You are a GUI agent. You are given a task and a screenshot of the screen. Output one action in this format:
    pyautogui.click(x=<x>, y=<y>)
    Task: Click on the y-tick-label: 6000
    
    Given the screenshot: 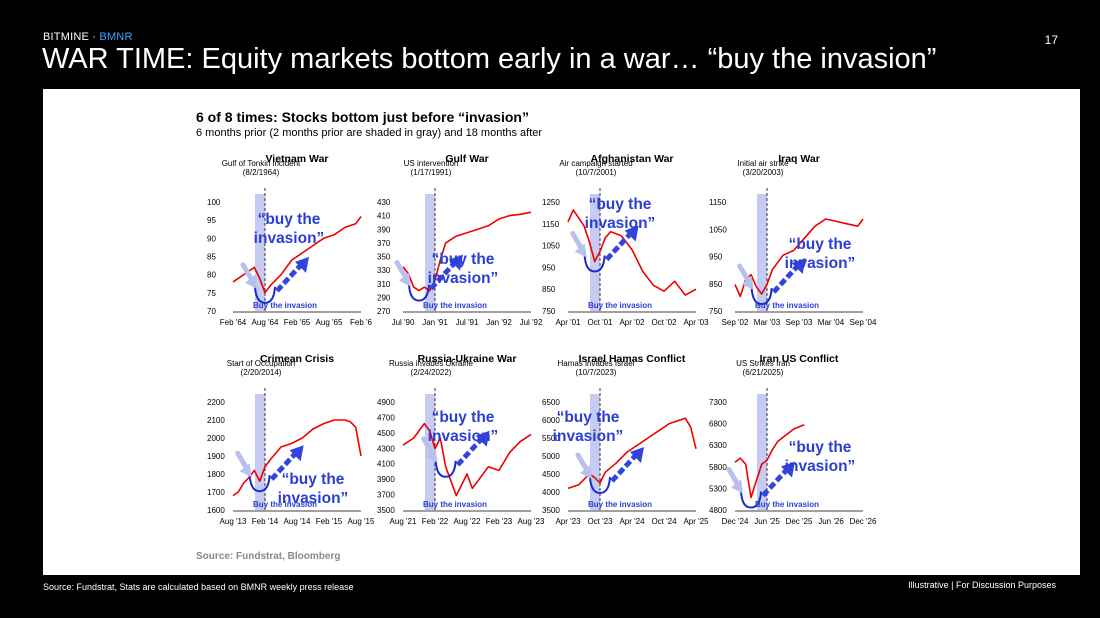 What is the action you would take?
    pyautogui.click(x=551, y=420)
    